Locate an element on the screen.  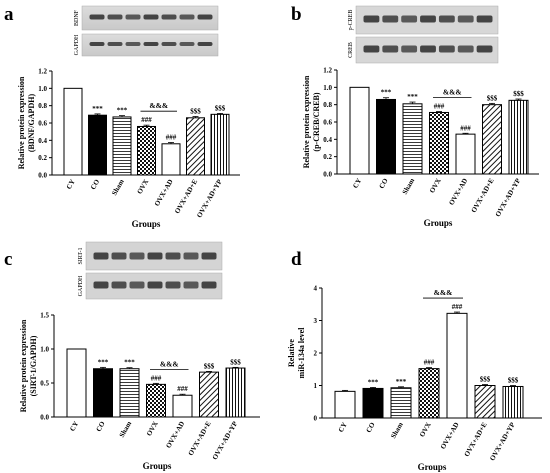
y-tick-label: 4 is located at coordinates (316, 289).